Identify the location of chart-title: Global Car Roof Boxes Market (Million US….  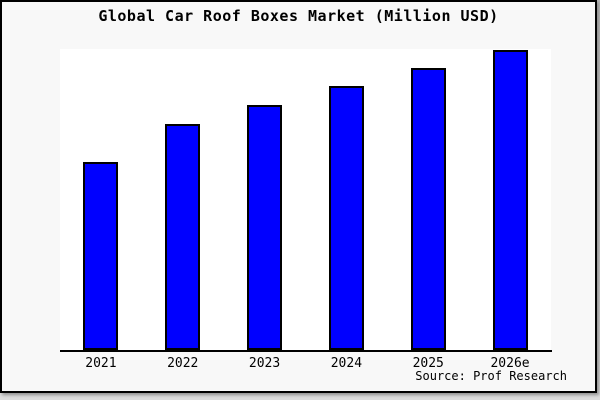
(298, 16).